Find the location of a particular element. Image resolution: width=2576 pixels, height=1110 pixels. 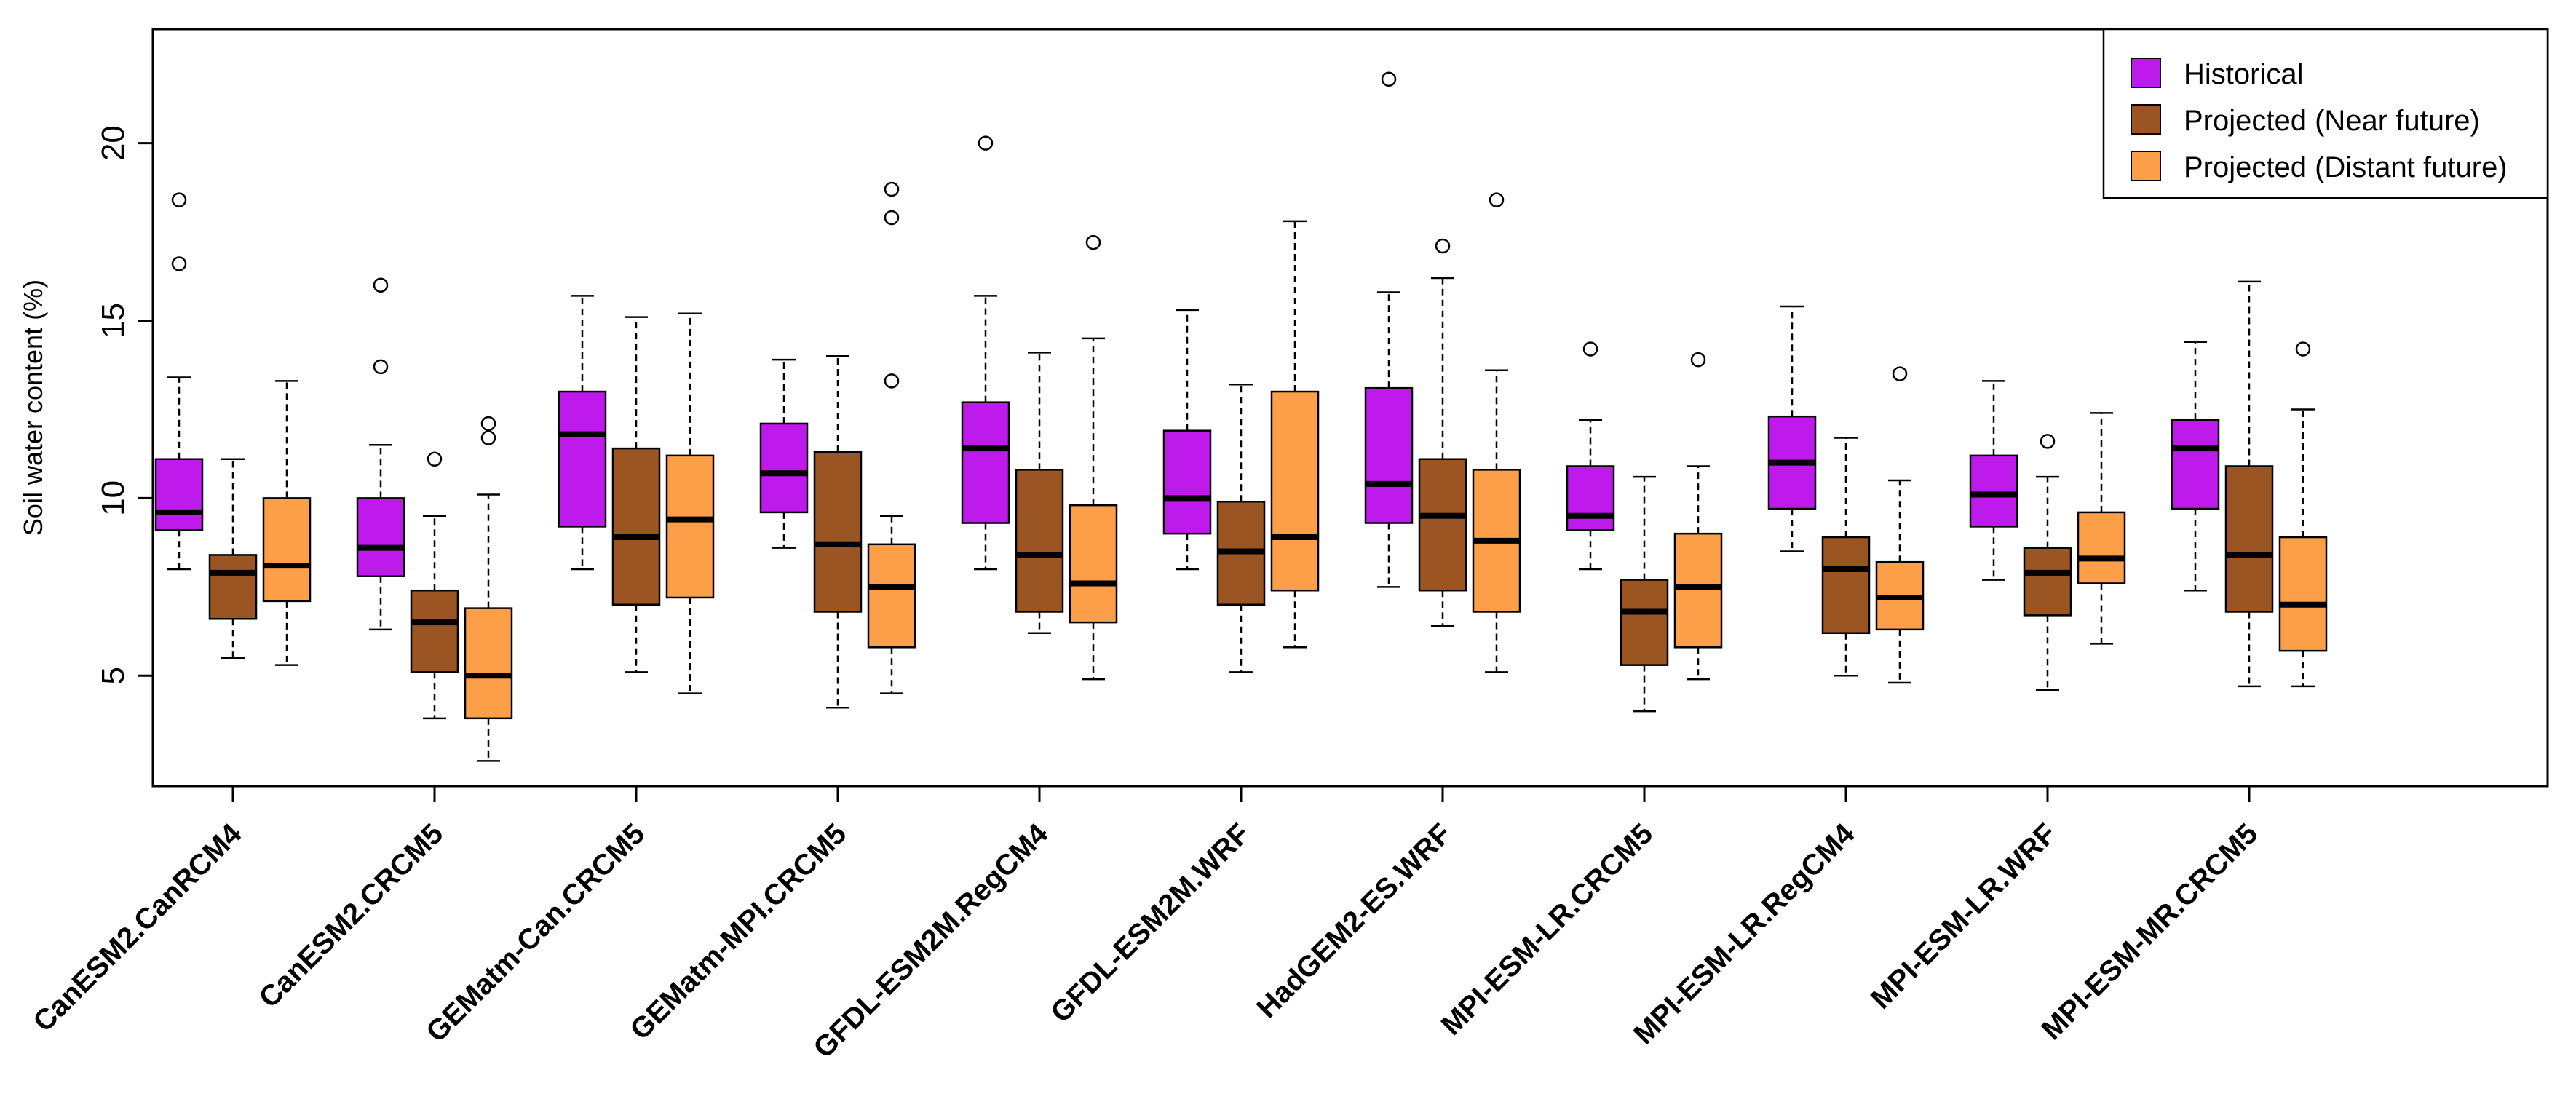

x-tick-label: CanESM2.CRCM5 is located at coordinates (351, 916).